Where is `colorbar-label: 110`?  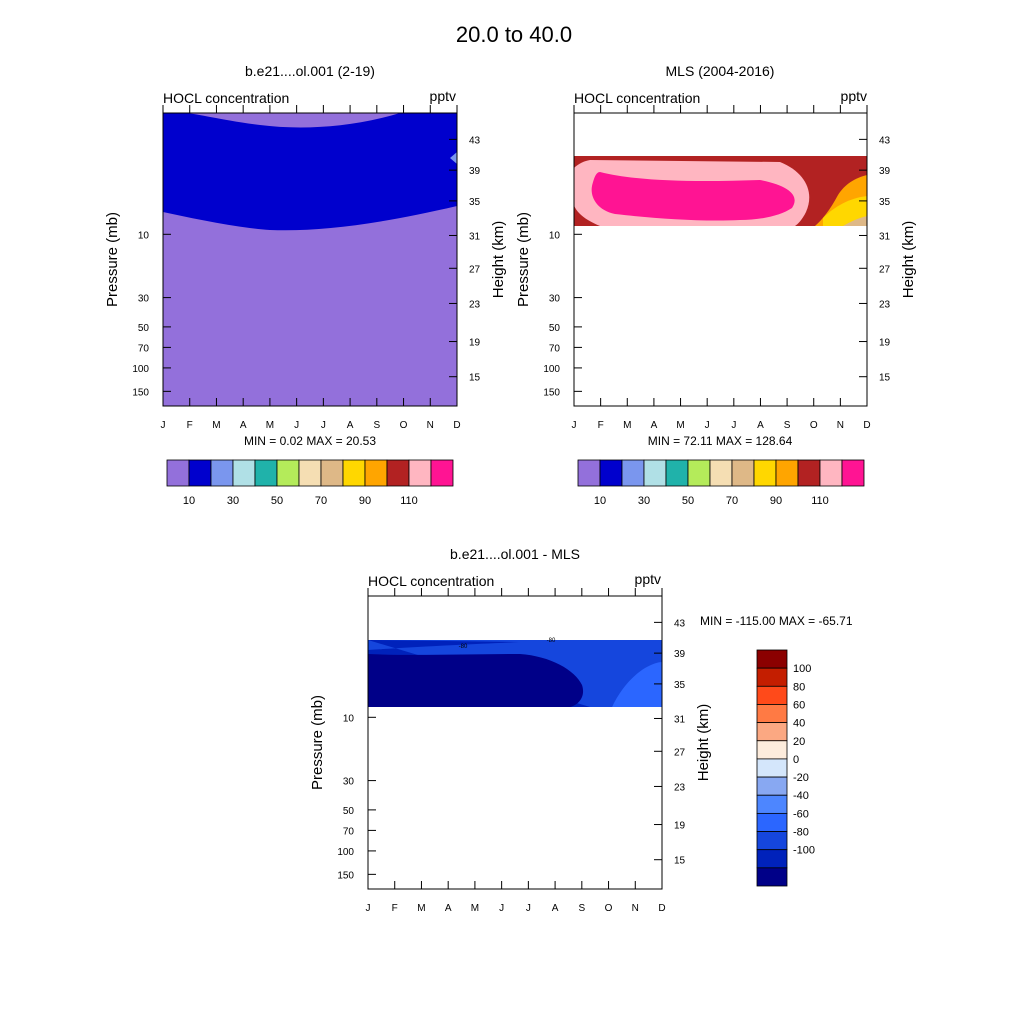
colorbar-label: 110 is located at coordinates (820, 501).